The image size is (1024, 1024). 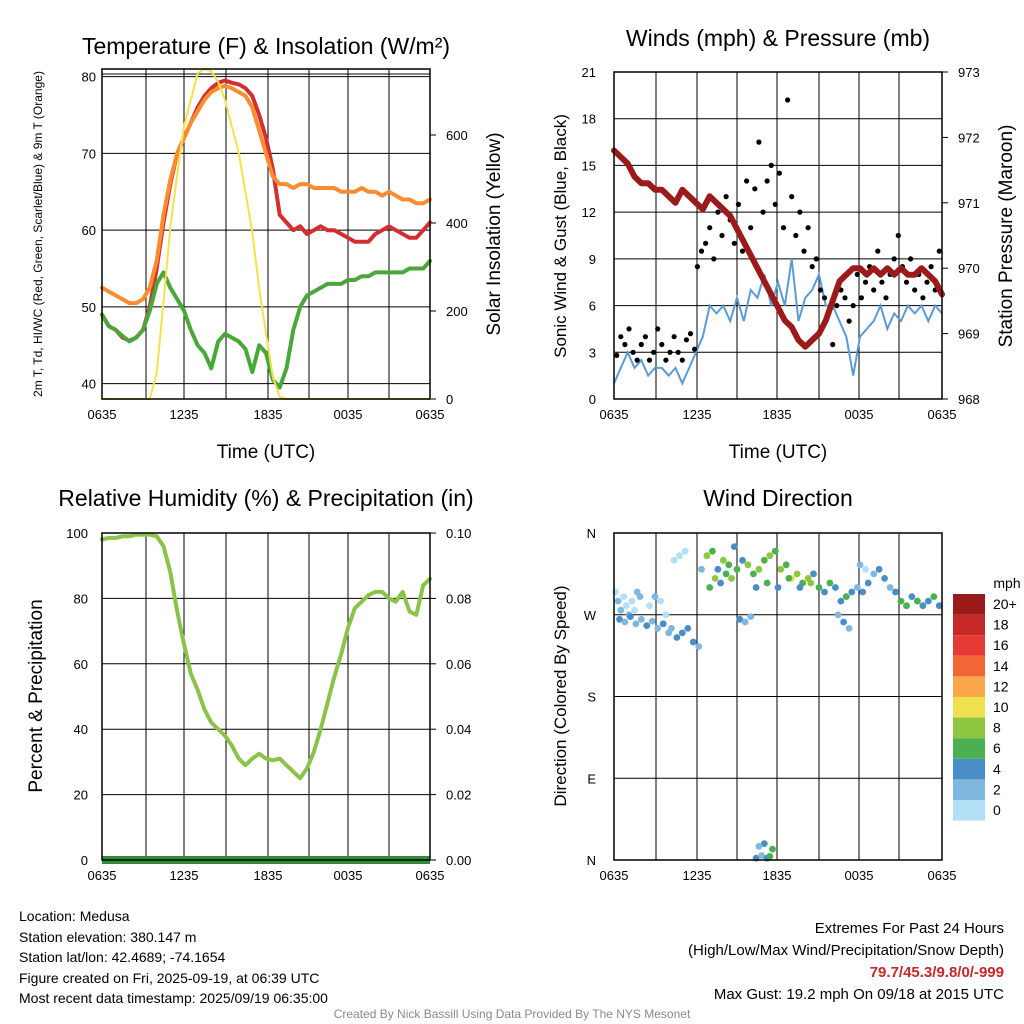 I want to click on x-tick-label: 1235, so click(x=184, y=875).